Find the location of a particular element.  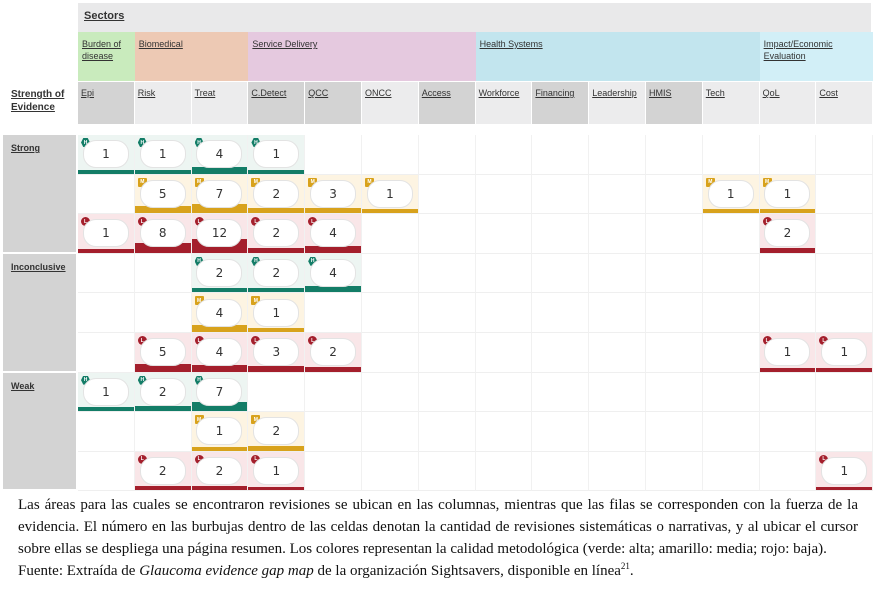

evidence-cell: L 12 is located at coordinates (220, 234).